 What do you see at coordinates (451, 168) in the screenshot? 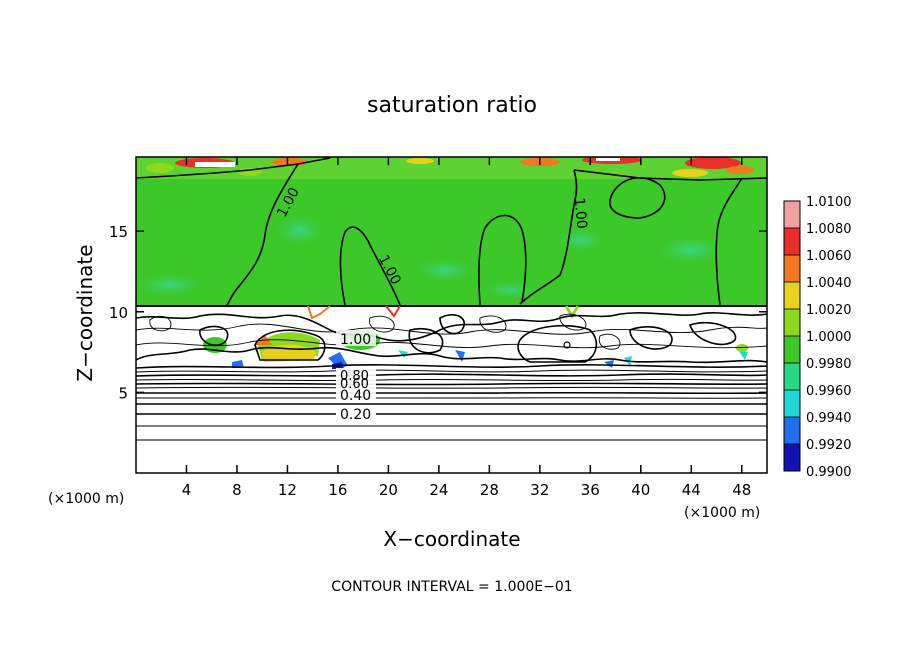
I see `top-band-fill` at bounding box center [451, 168].